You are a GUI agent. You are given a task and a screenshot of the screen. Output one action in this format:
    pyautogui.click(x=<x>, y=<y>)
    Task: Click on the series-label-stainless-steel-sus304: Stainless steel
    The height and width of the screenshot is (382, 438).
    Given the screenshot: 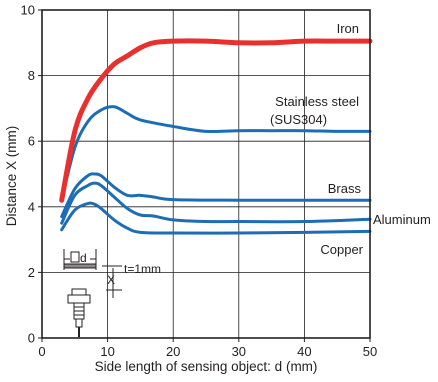 What is the action you would take?
    pyautogui.click(x=317, y=101)
    